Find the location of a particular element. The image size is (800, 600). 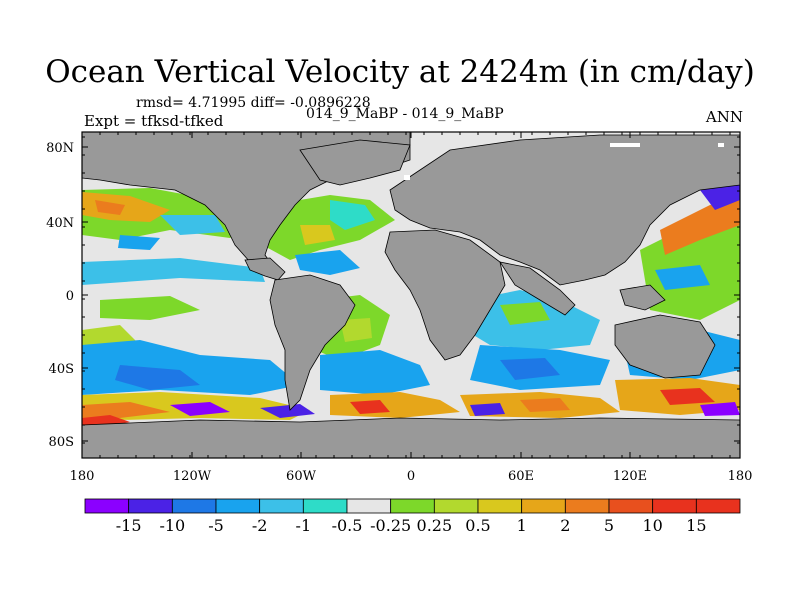

india-arabia is located at coordinates (537, 288).